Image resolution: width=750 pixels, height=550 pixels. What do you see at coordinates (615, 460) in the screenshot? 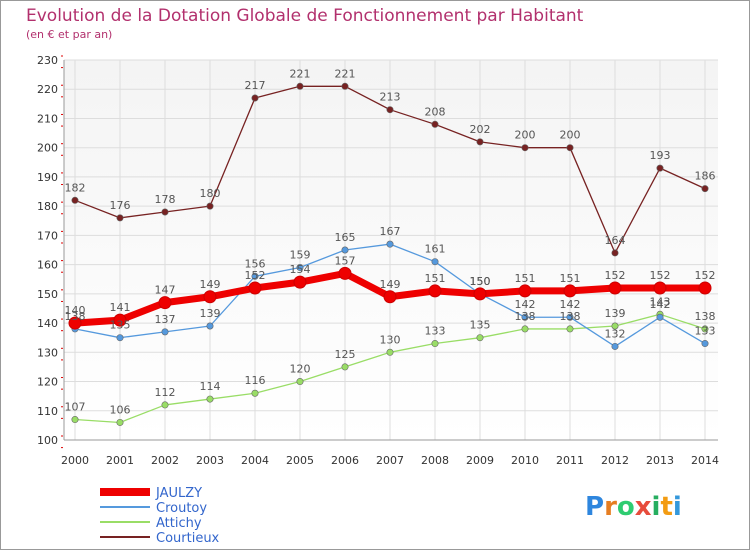
I see `x-tick-label: 2012` at bounding box center [615, 460].